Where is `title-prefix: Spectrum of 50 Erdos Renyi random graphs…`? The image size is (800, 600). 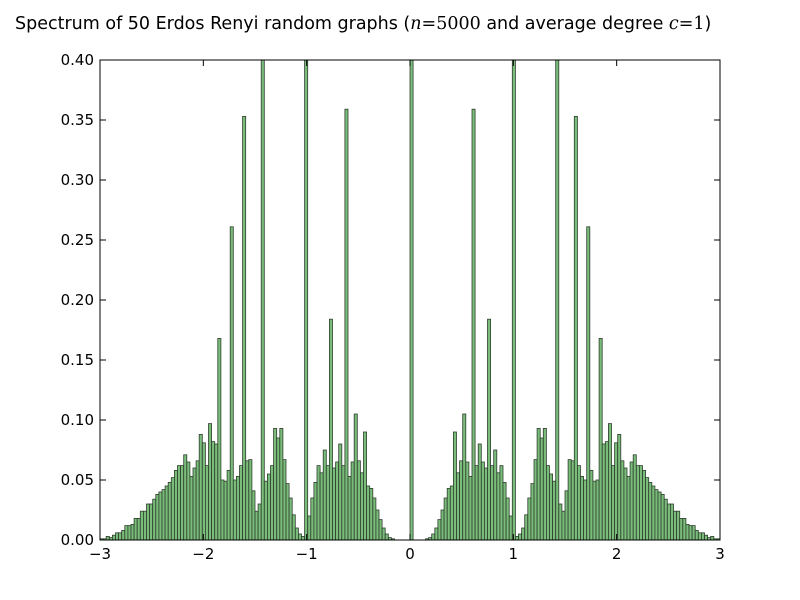
title-prefix: Spectrum of 50 Erdos Renyi random graphs… is located at coordinates (213, 24).